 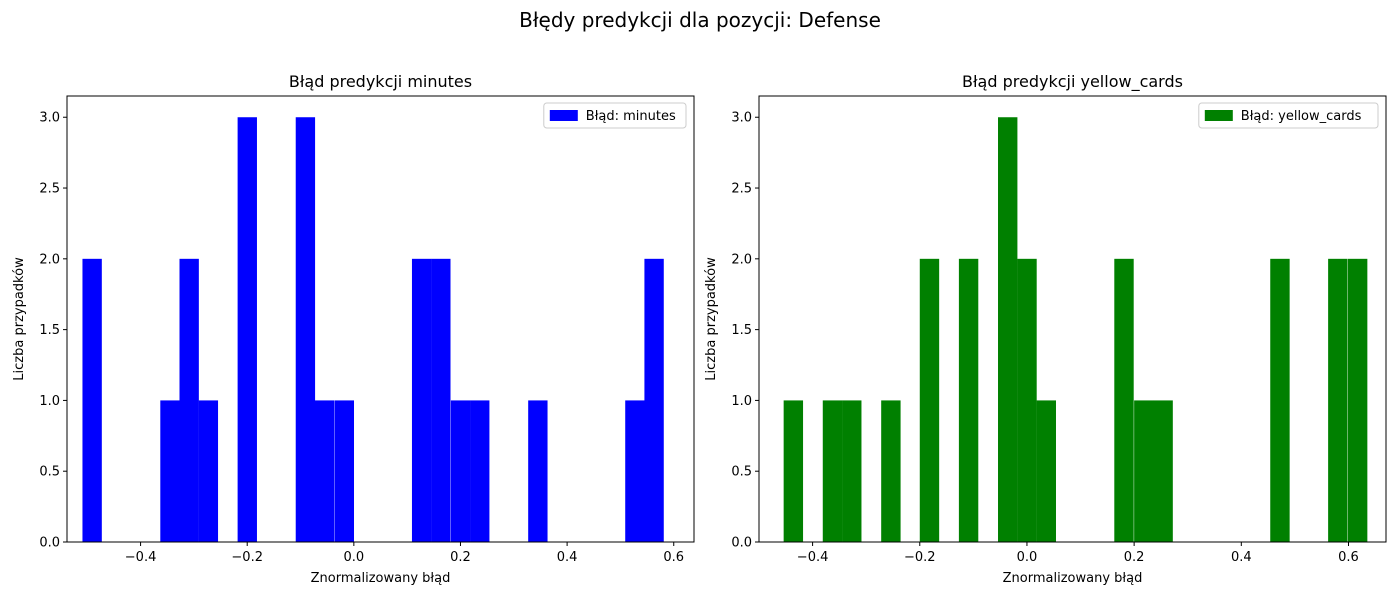 I want to click on legend-label: Błąd: yellow_cards, so click(x=1301, y=116).